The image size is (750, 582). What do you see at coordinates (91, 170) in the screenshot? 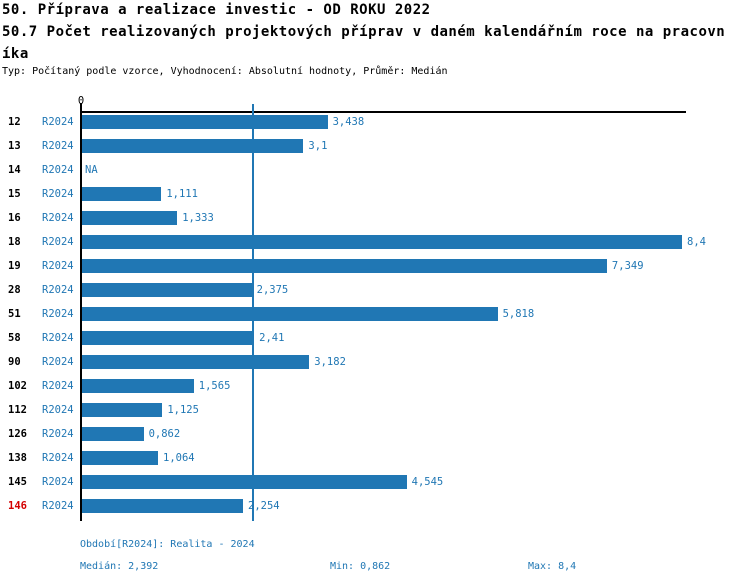
I see `na-value-label: NA` at bounding box center [91, 170].